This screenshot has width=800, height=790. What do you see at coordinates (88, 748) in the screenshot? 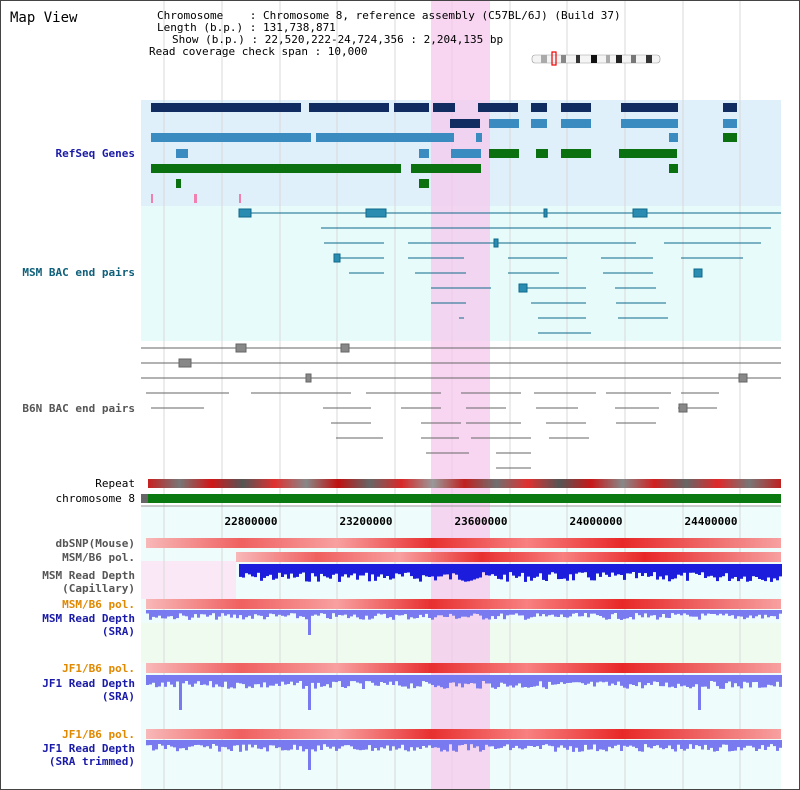
I see `label-jf1-read-depth-trim-1: JF1 Read Depth` at bounding box center [88, 748].